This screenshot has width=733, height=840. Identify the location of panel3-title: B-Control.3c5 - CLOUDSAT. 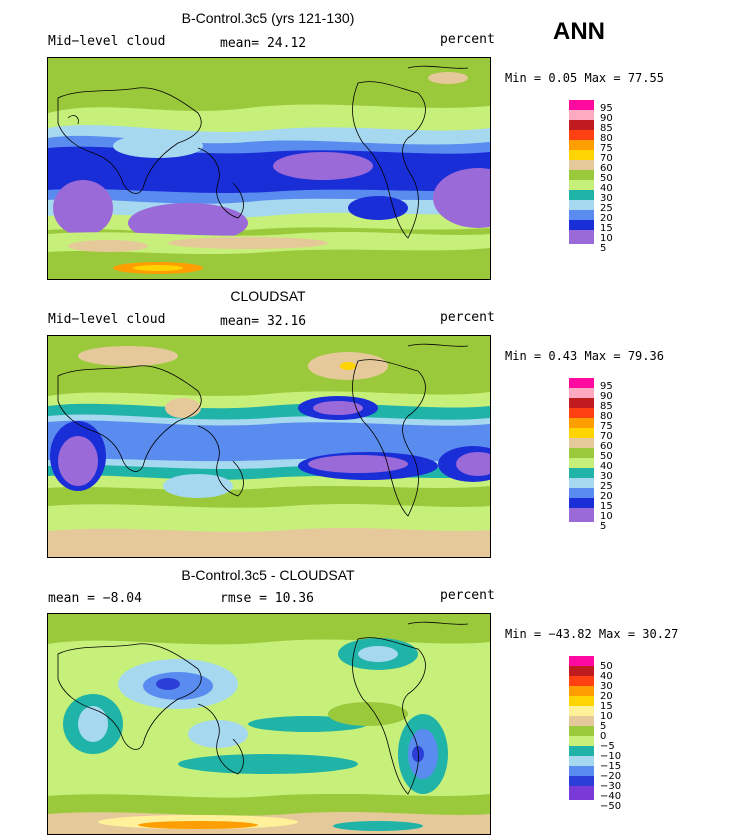
(268, 575).